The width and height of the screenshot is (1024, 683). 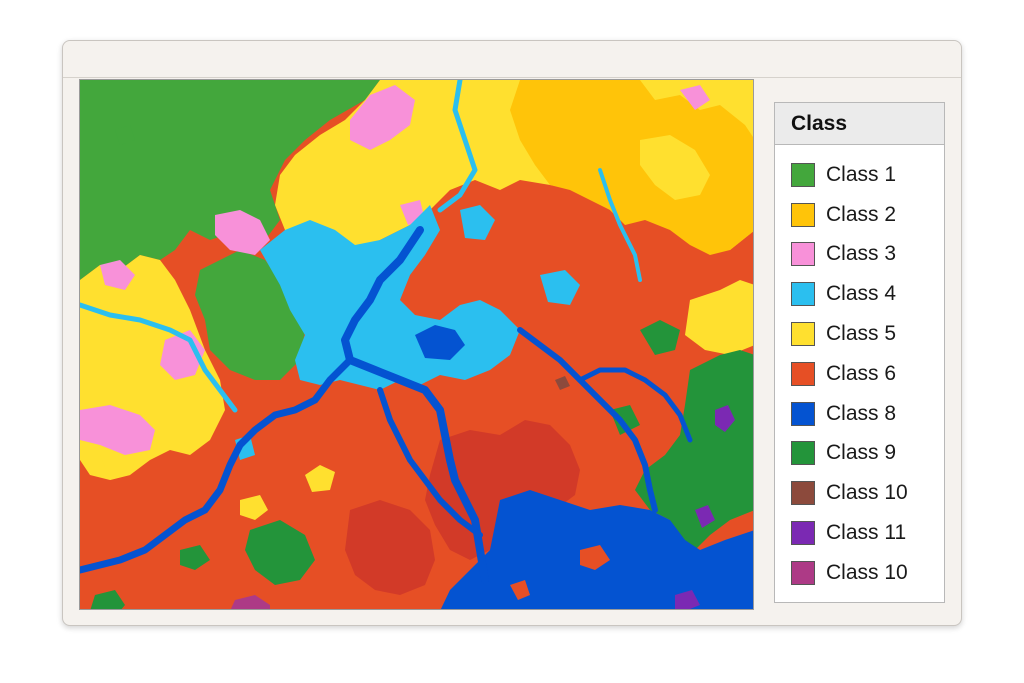 I want to click on legend-item: Class 3, so click(x=859, y=255).